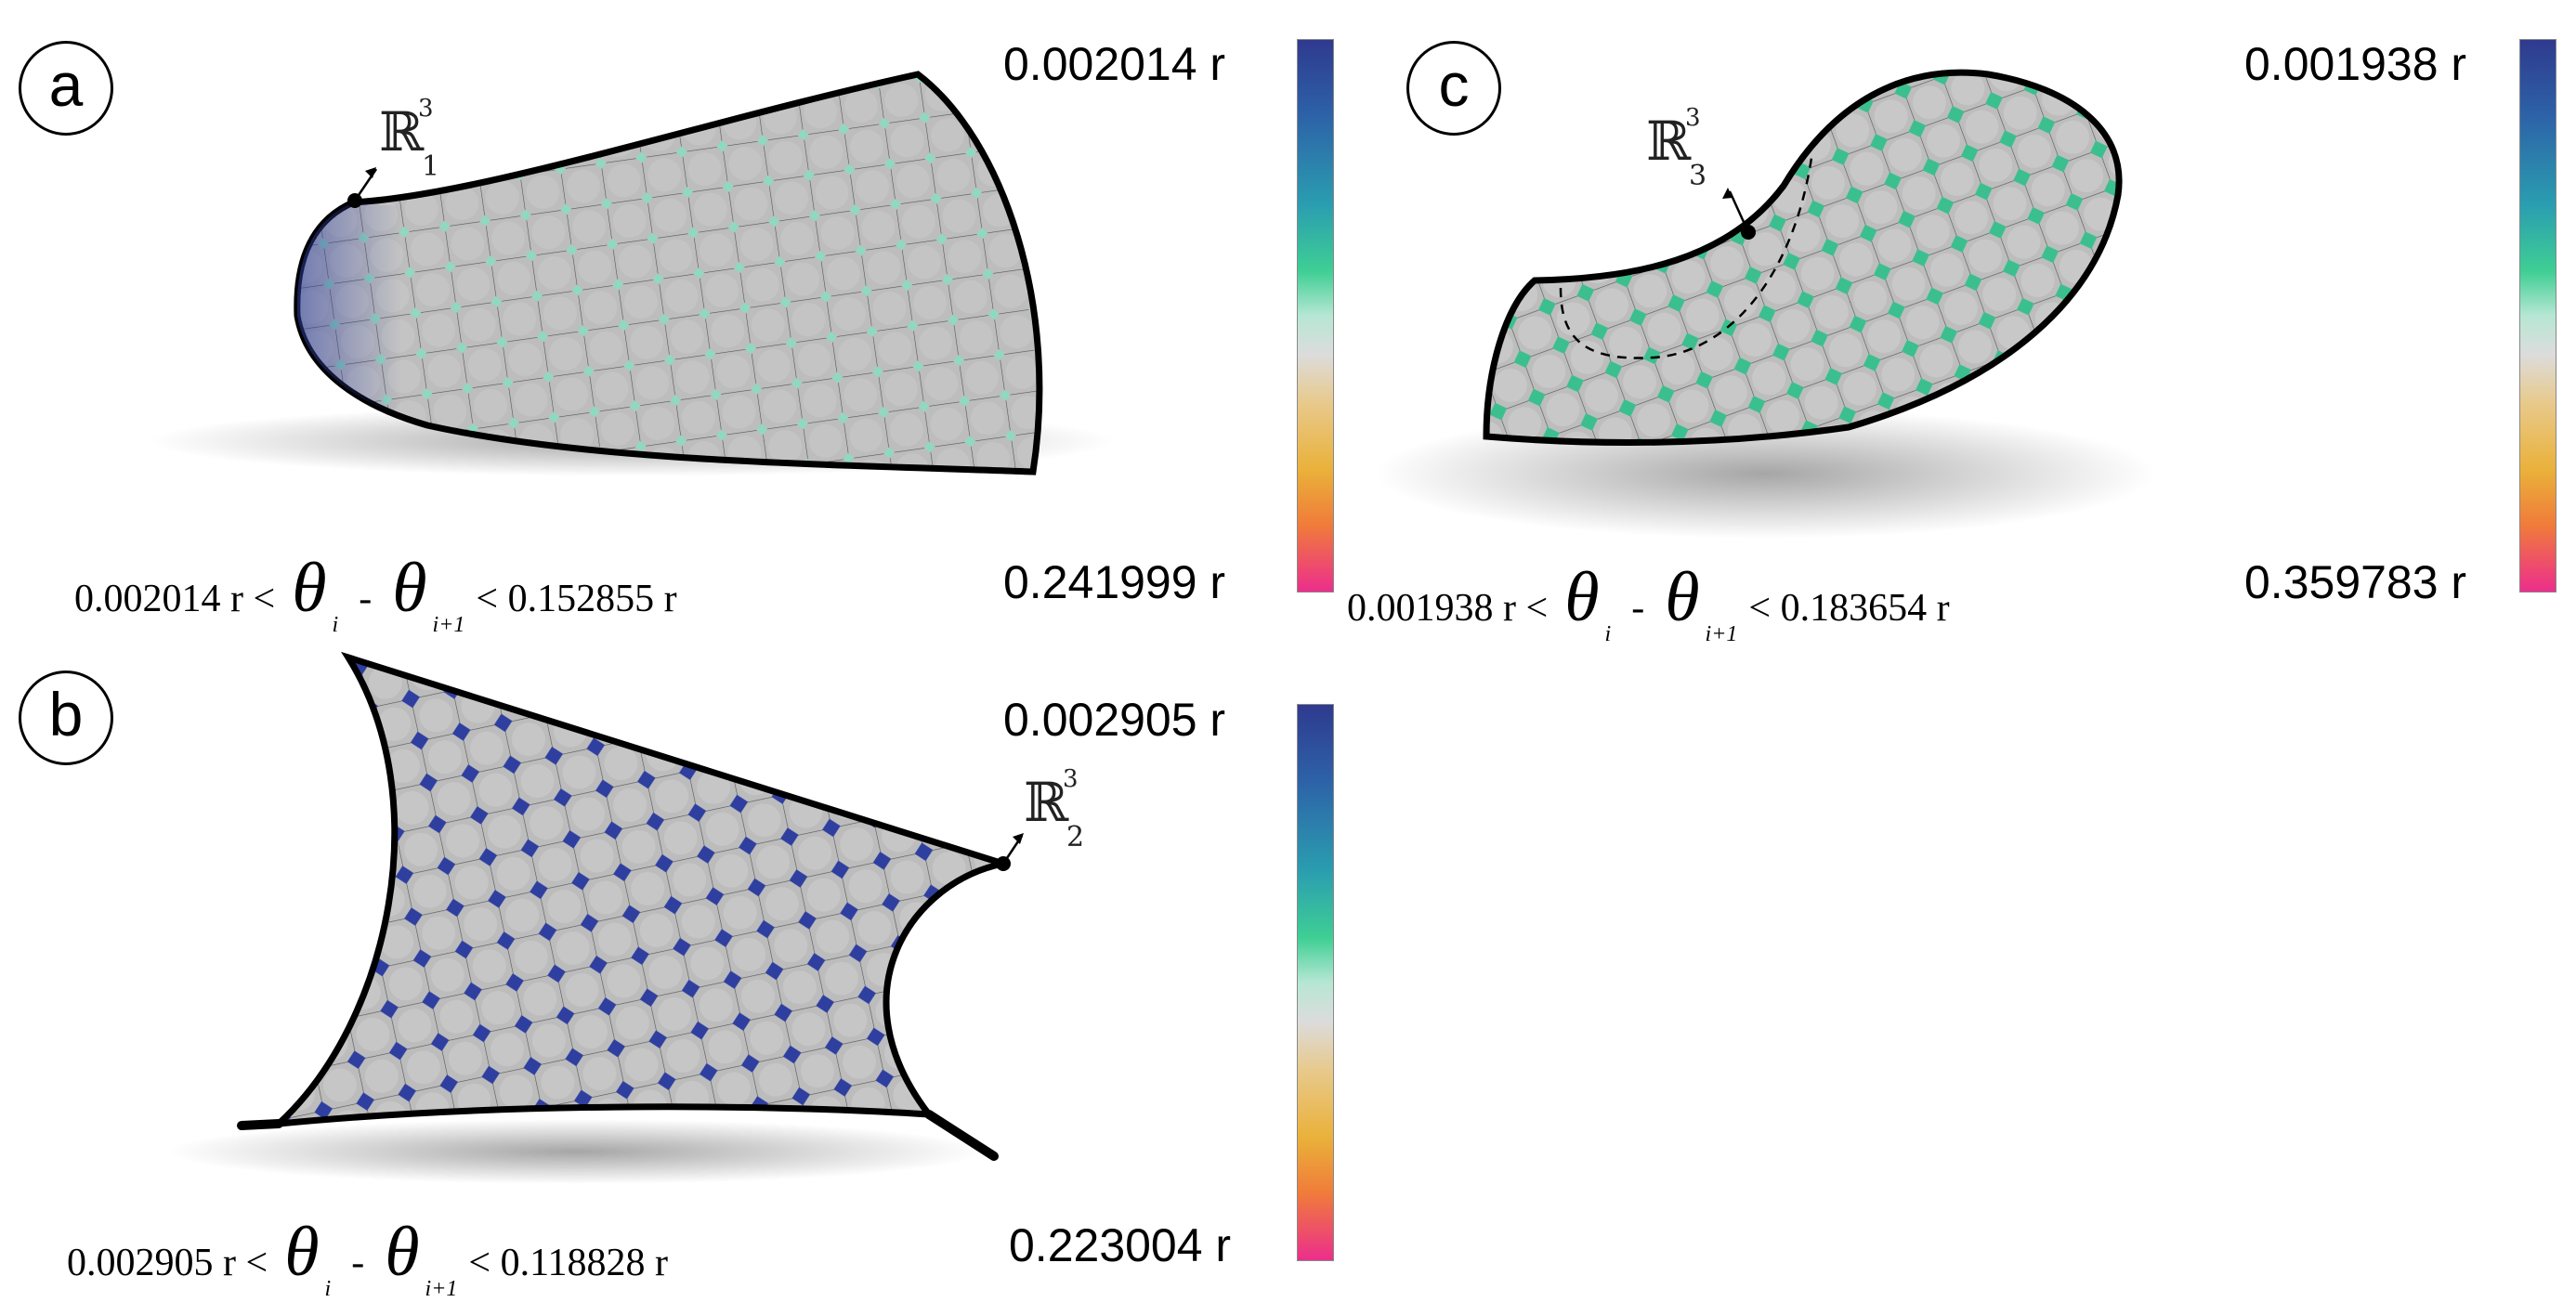 Image resolution: width=2576 pixels, height=1302 pixels. I want to click on colorbar-a-top-value: 0.002014 r, so click(1115, 64).